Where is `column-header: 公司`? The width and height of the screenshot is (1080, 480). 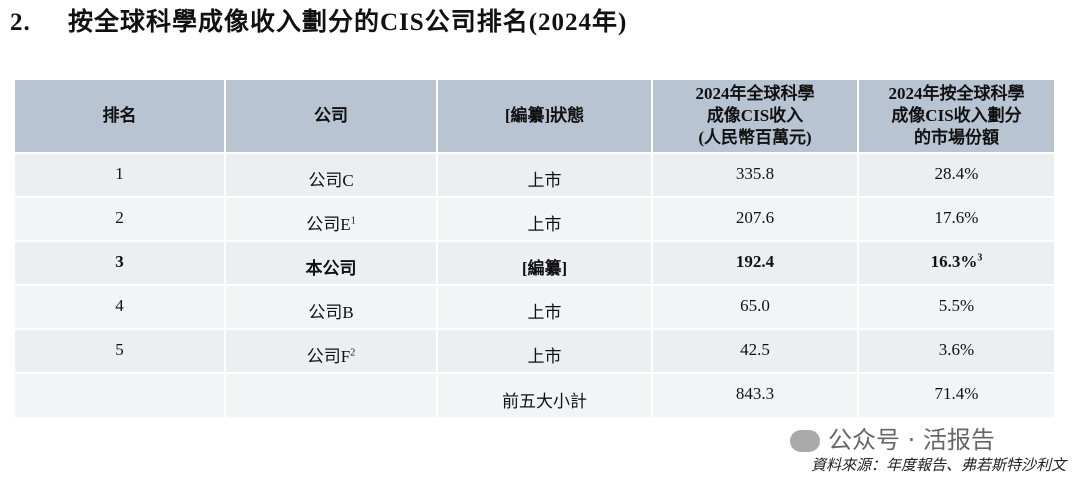 column-header: 公司 is located at coordinates (331, 116).